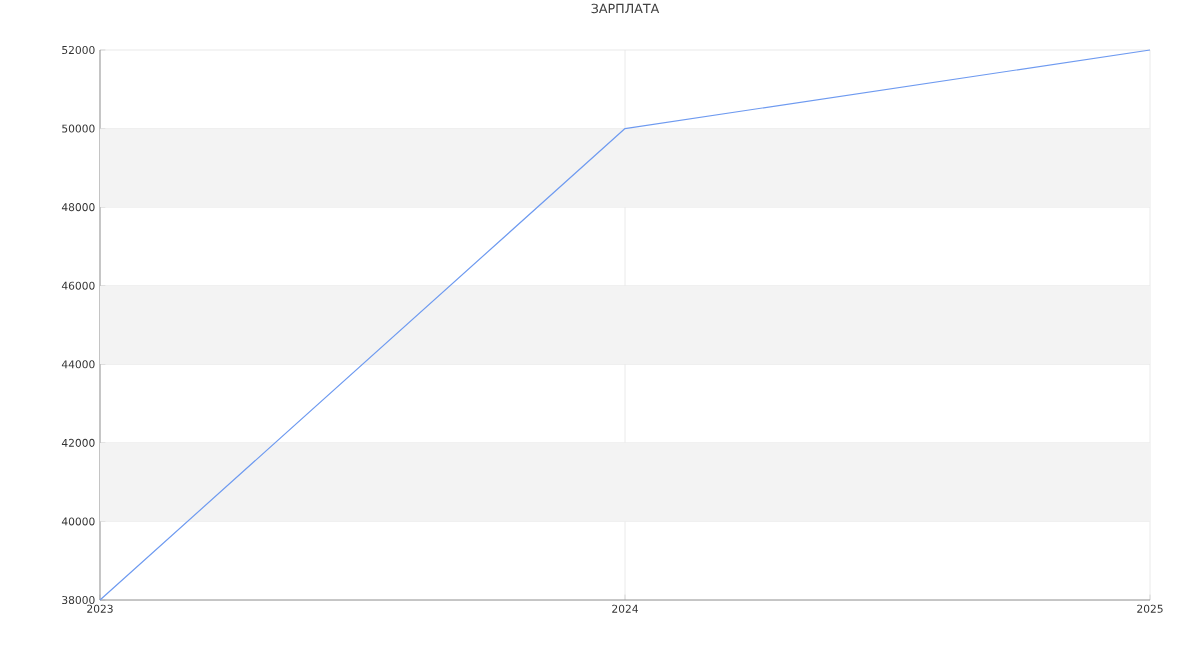 The image size is (1200, 650). What do you see at coordinates (78, 364) in the screenshot?
I see `y-tick-label: 44000` at bounding box center [78, 364].